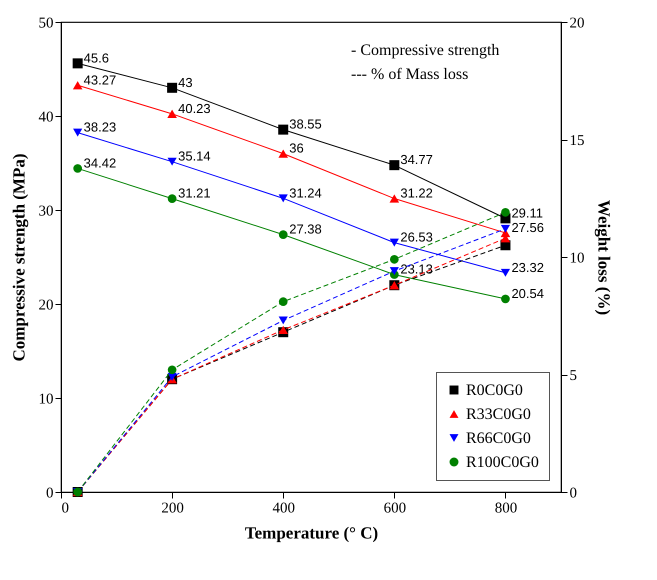  Describe the element at coordinates (395, 508) in the screenshot. I see `x-tick-label: 600` at that location.